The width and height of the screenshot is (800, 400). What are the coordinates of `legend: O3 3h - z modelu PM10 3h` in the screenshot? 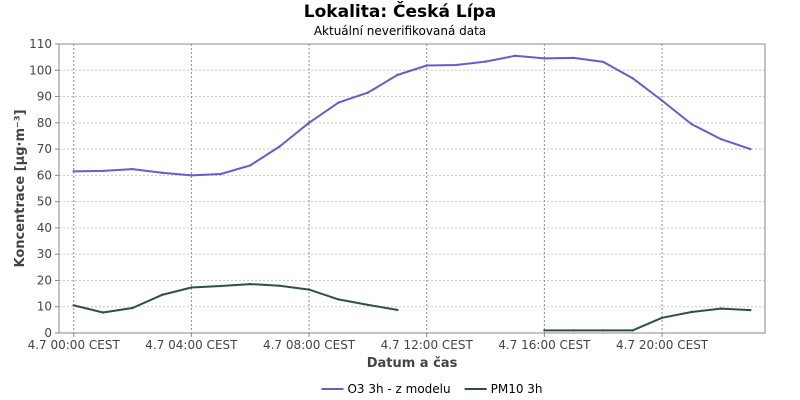 It's located at (432, 389).